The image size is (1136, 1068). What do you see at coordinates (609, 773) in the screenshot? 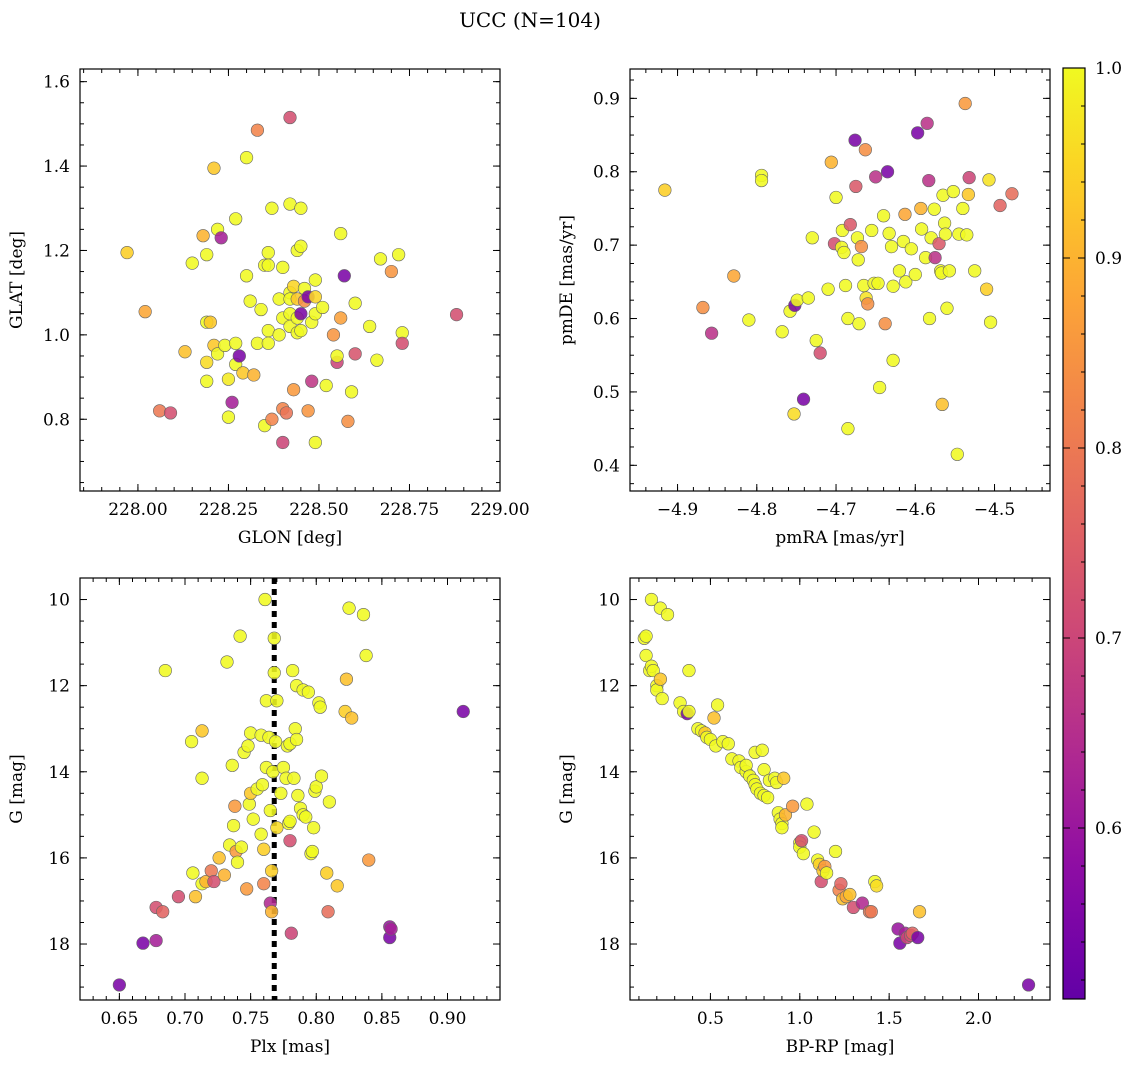
I see `y-tick-label: 14` at bounding box center [609, 773].